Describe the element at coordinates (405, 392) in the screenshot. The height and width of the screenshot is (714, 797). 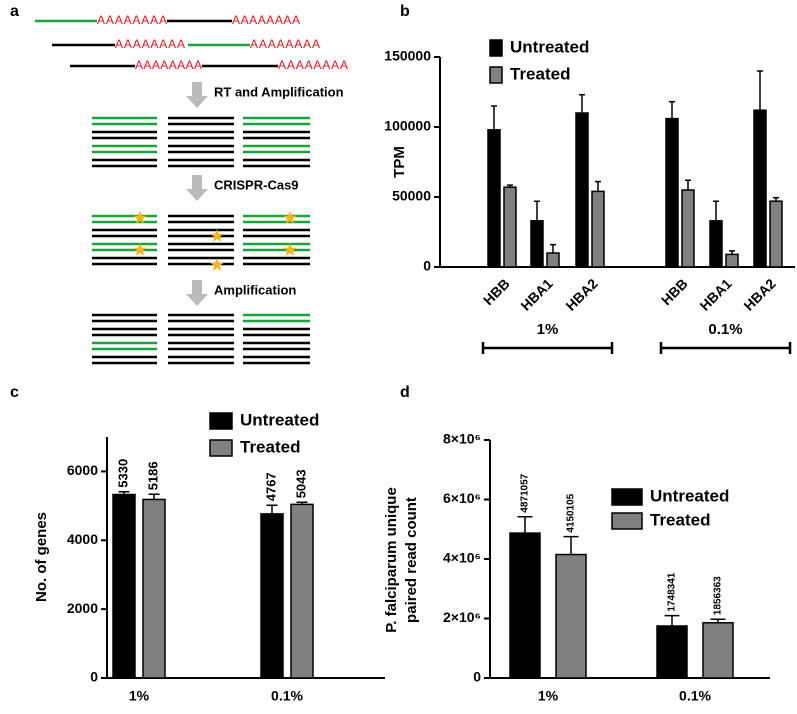
I see `panel-label: d` at that location.